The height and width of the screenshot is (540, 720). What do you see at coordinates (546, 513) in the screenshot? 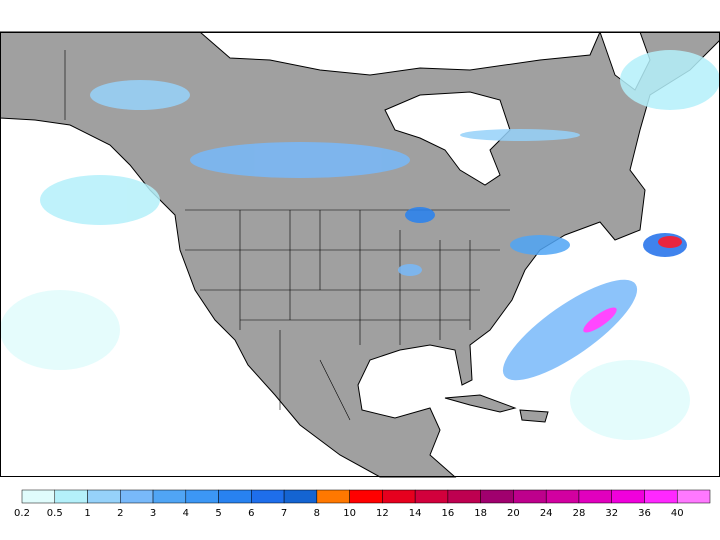
I see `colorbar-label: 24` at bounding box center [546, 513].